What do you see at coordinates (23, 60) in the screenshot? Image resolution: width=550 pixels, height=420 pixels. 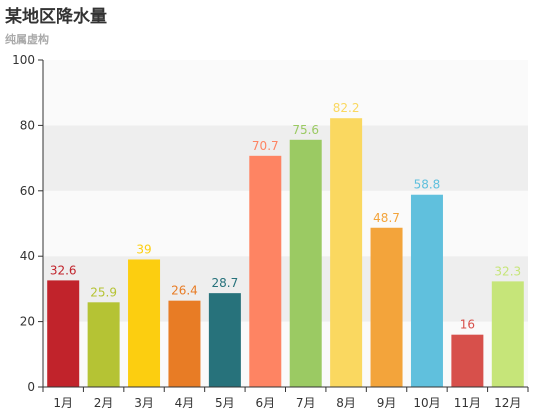 I see `y-tick-label: 100` at bounding box center [23, 60].